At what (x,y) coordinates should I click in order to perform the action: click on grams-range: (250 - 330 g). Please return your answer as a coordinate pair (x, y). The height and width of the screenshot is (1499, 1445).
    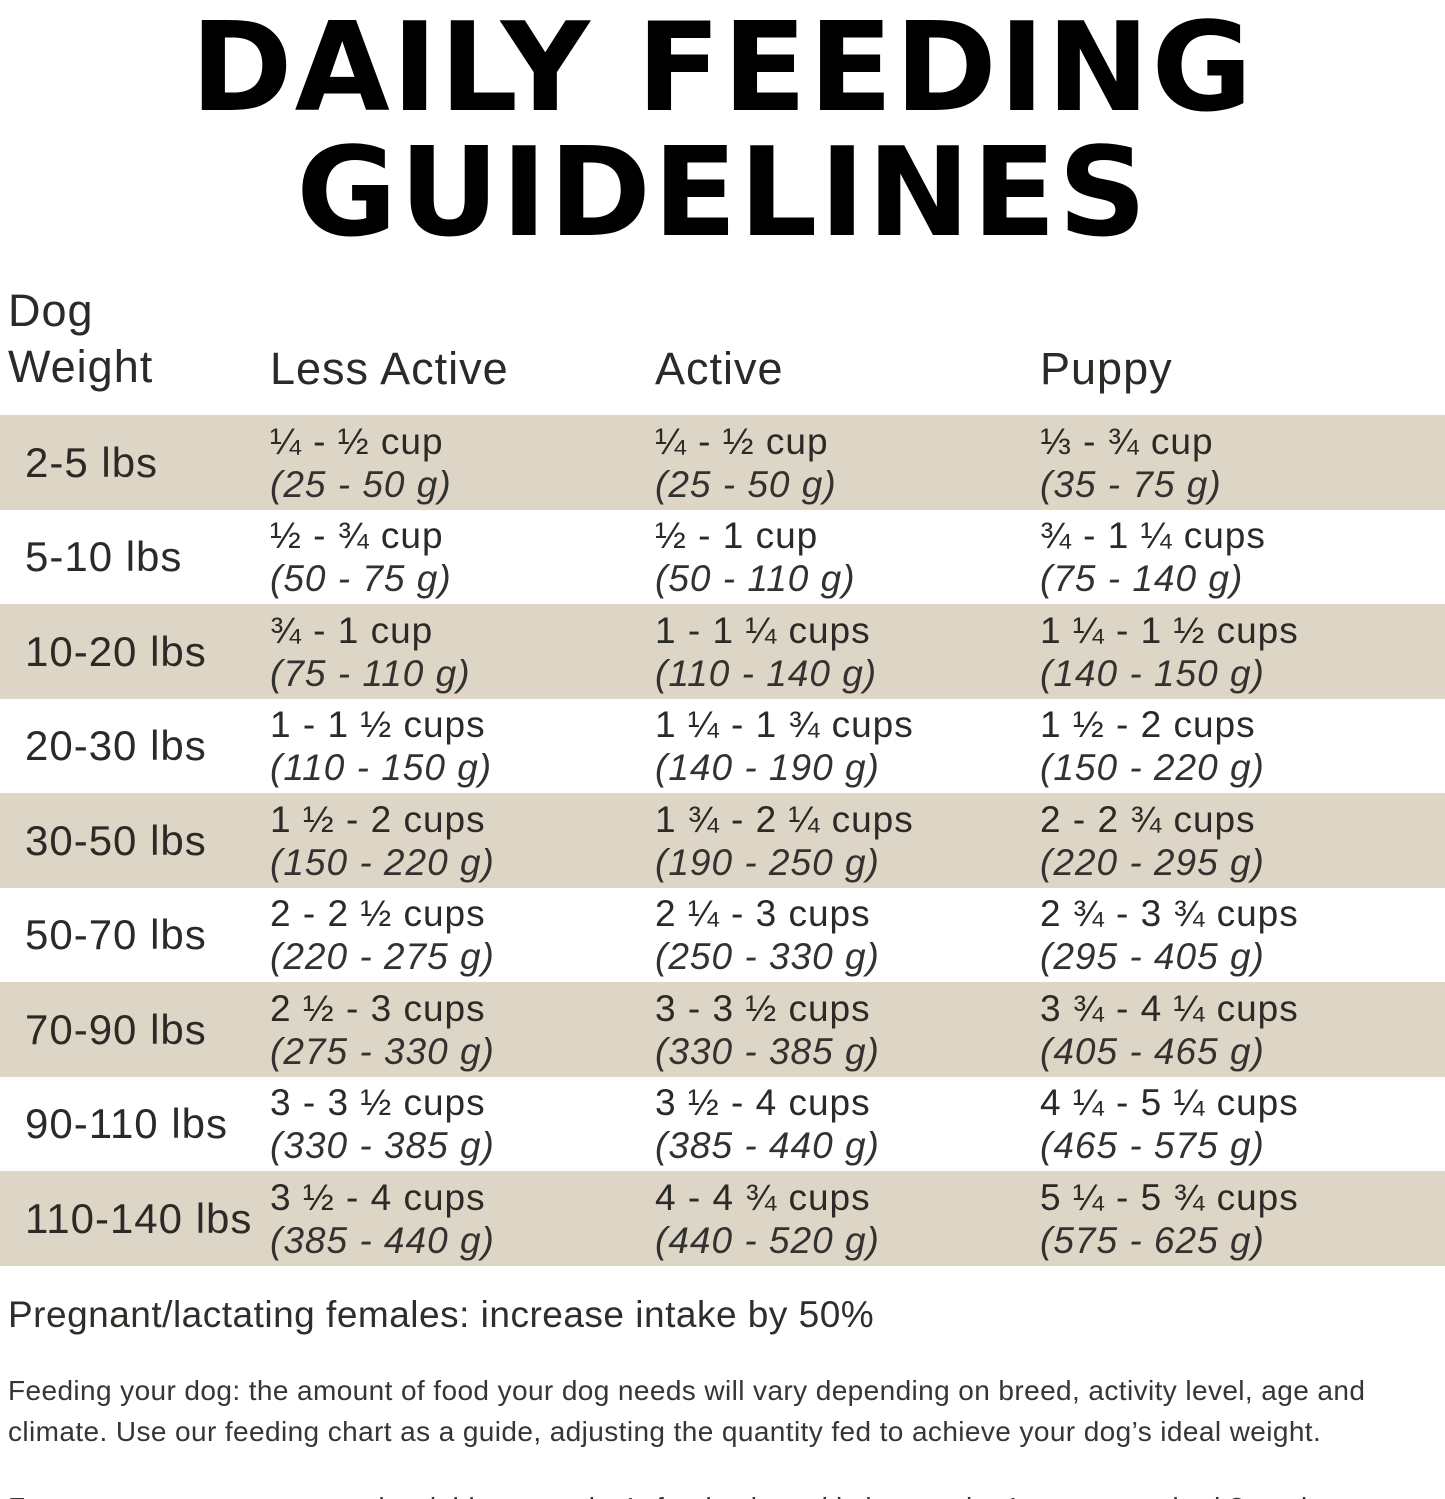
    Looking at the image, I should click on (767, 957).